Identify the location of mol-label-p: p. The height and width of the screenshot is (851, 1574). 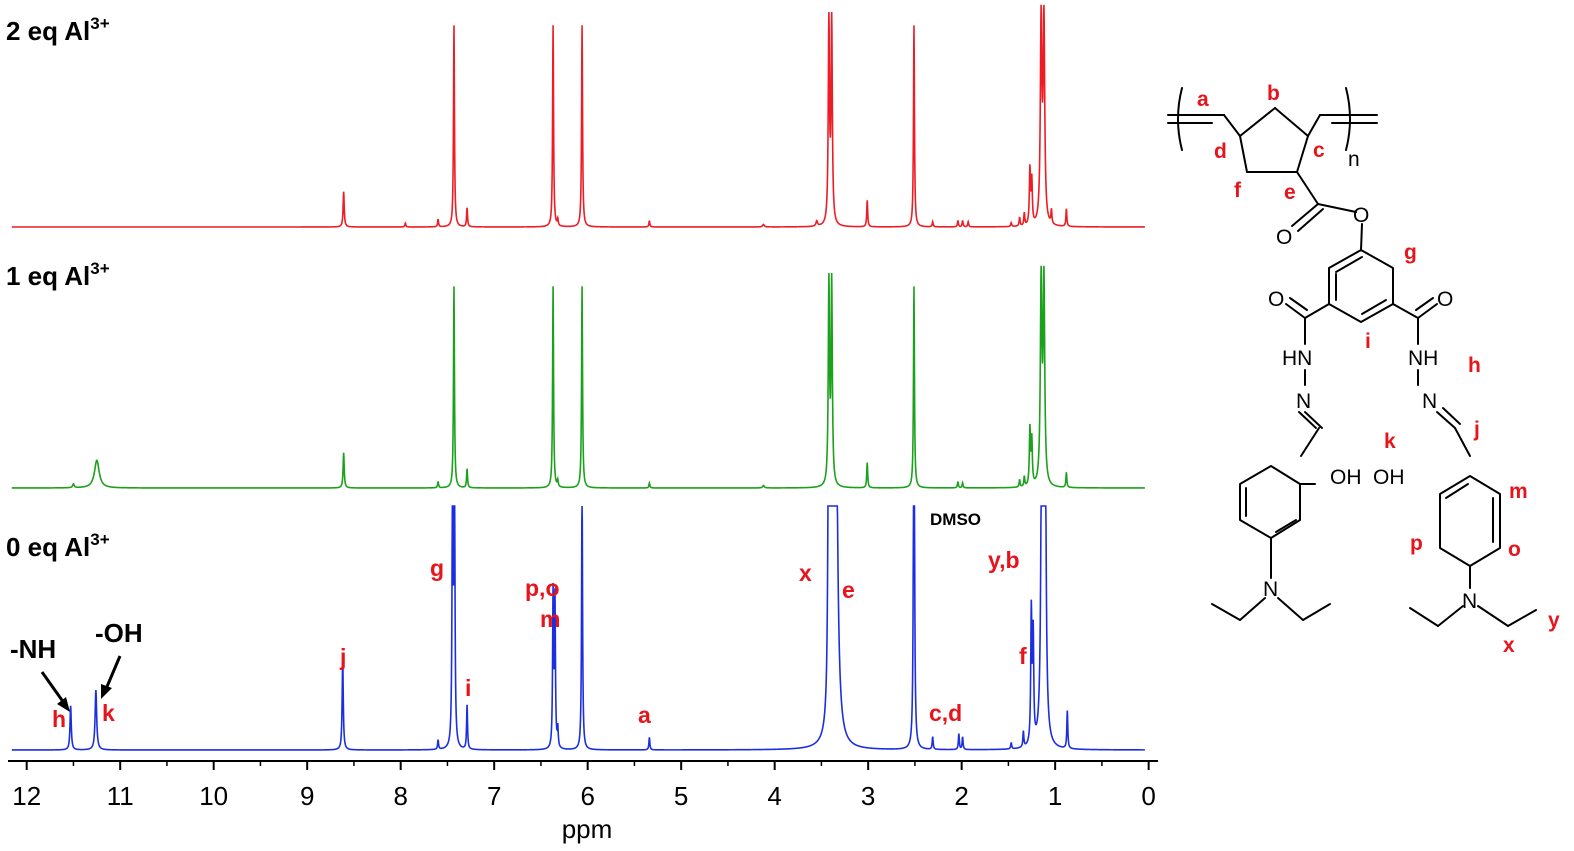
(1416, 543).